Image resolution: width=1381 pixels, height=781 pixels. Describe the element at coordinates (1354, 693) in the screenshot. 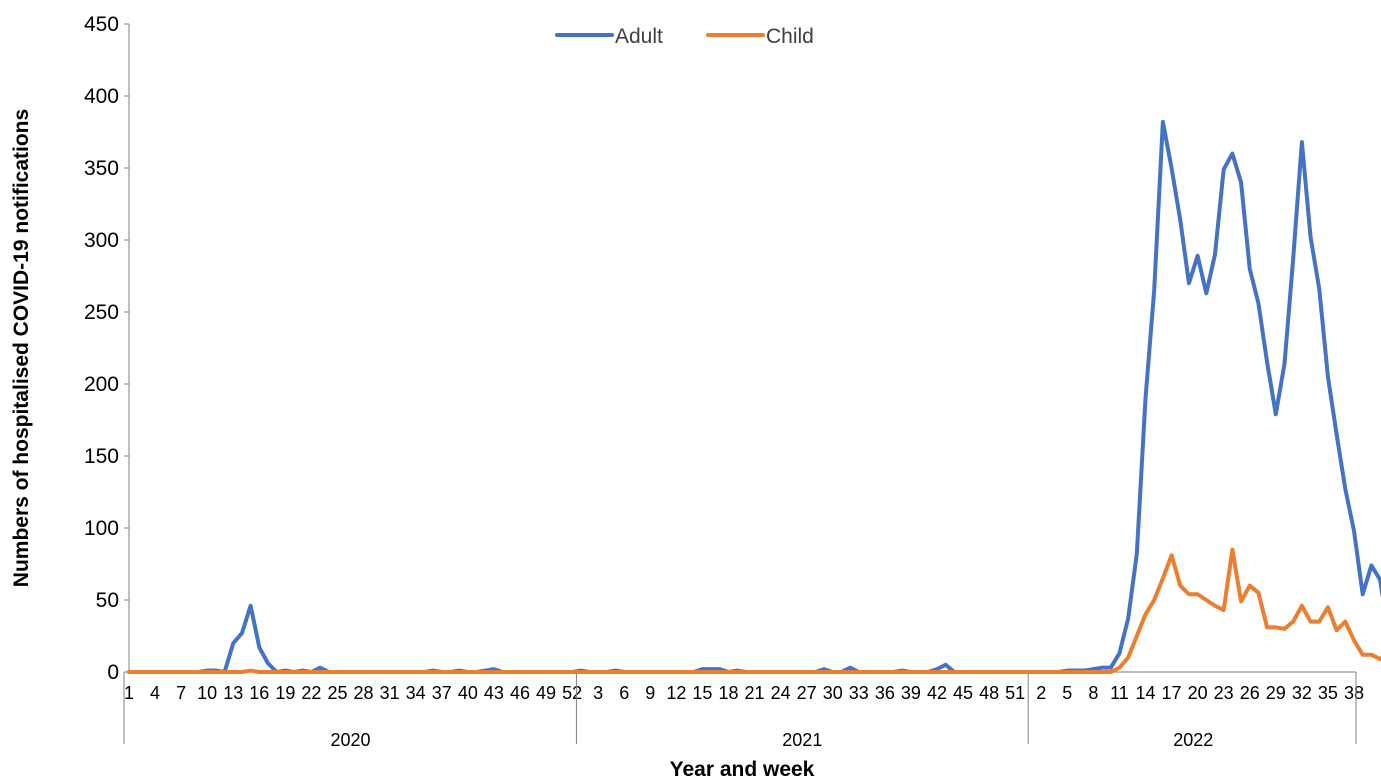

I see `x-week-tick-label: 38` at that location.